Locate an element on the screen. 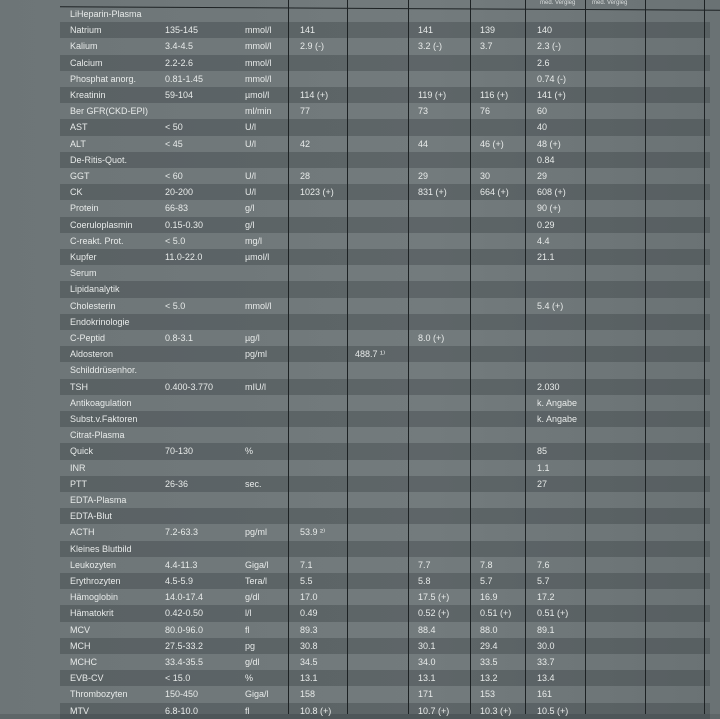 The height and width of the screenshot is (719, 720). value: 48 (+) is located at coordinates (549, 143).